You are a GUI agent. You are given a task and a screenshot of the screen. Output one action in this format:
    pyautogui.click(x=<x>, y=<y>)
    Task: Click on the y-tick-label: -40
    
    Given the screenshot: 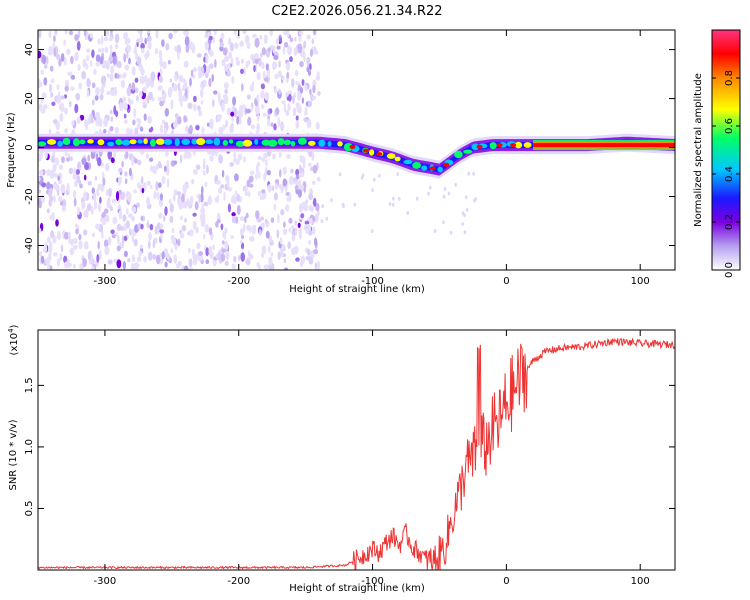 What is the action you would take?
    pyautogui.click(x=29, y=245)
    